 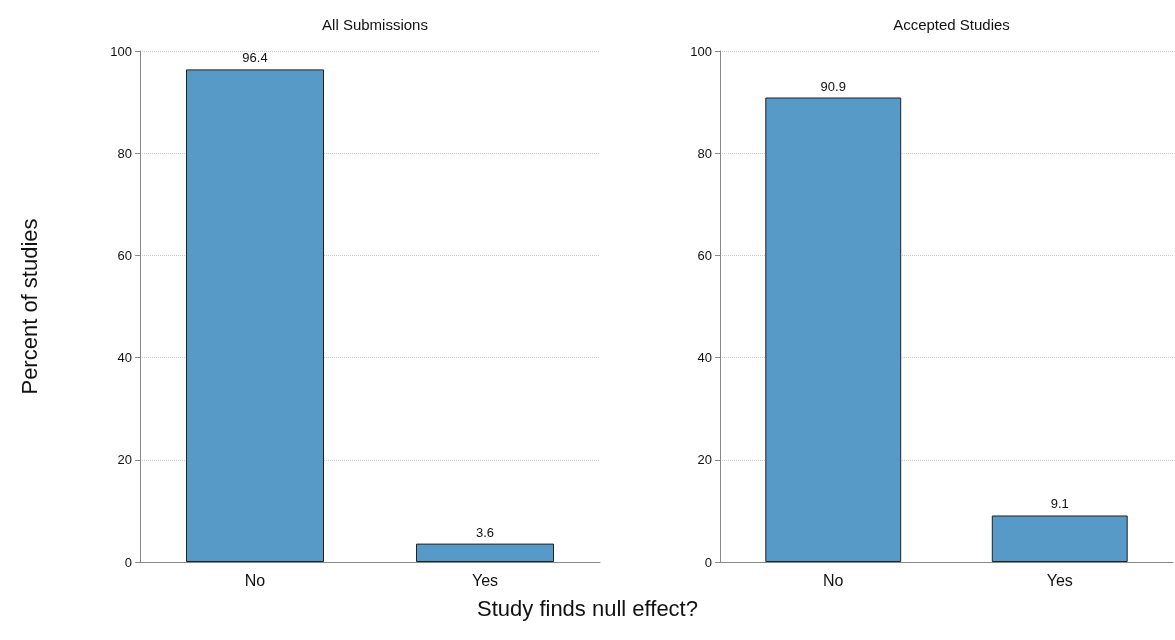 I want to click on data-label: 96.4, so click(x=255, y=58).